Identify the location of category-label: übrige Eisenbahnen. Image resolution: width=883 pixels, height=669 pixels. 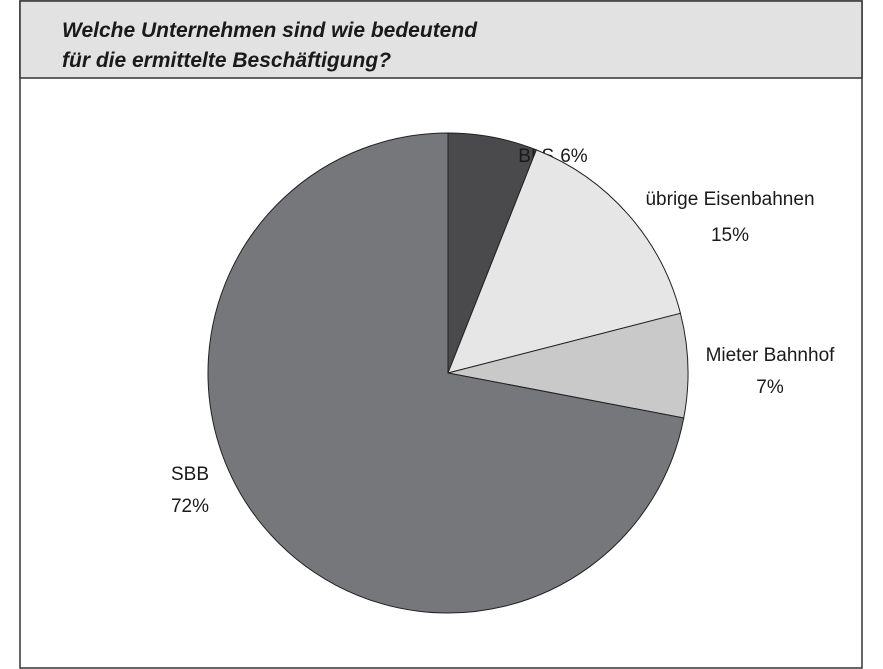
(729, 199).